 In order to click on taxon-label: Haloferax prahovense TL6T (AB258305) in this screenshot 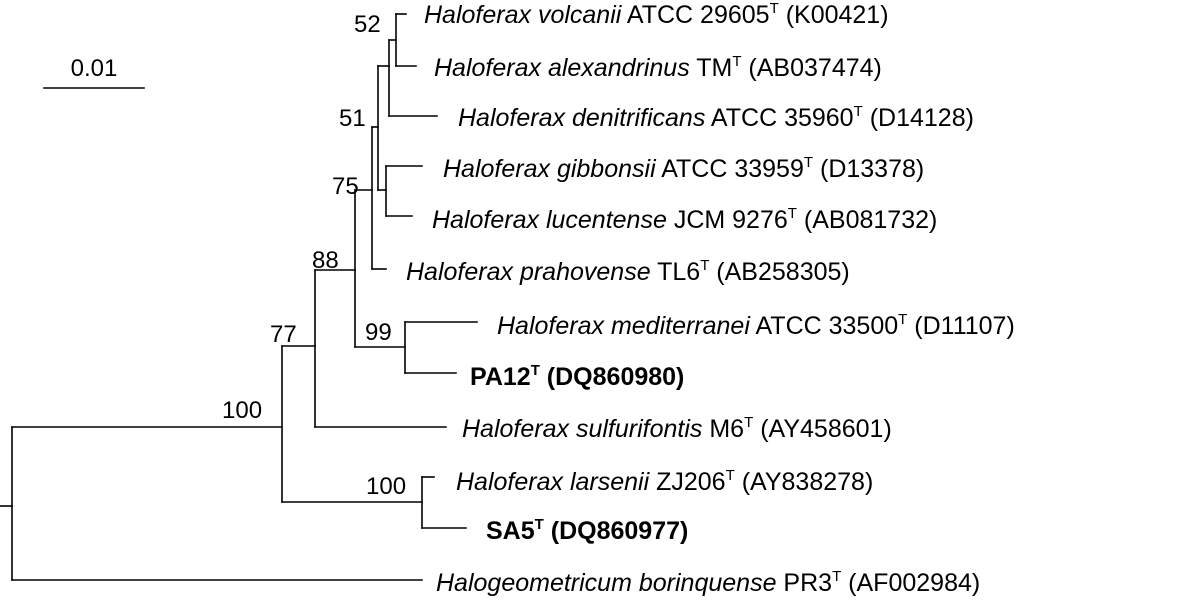, I will do `click(628, 271)`.